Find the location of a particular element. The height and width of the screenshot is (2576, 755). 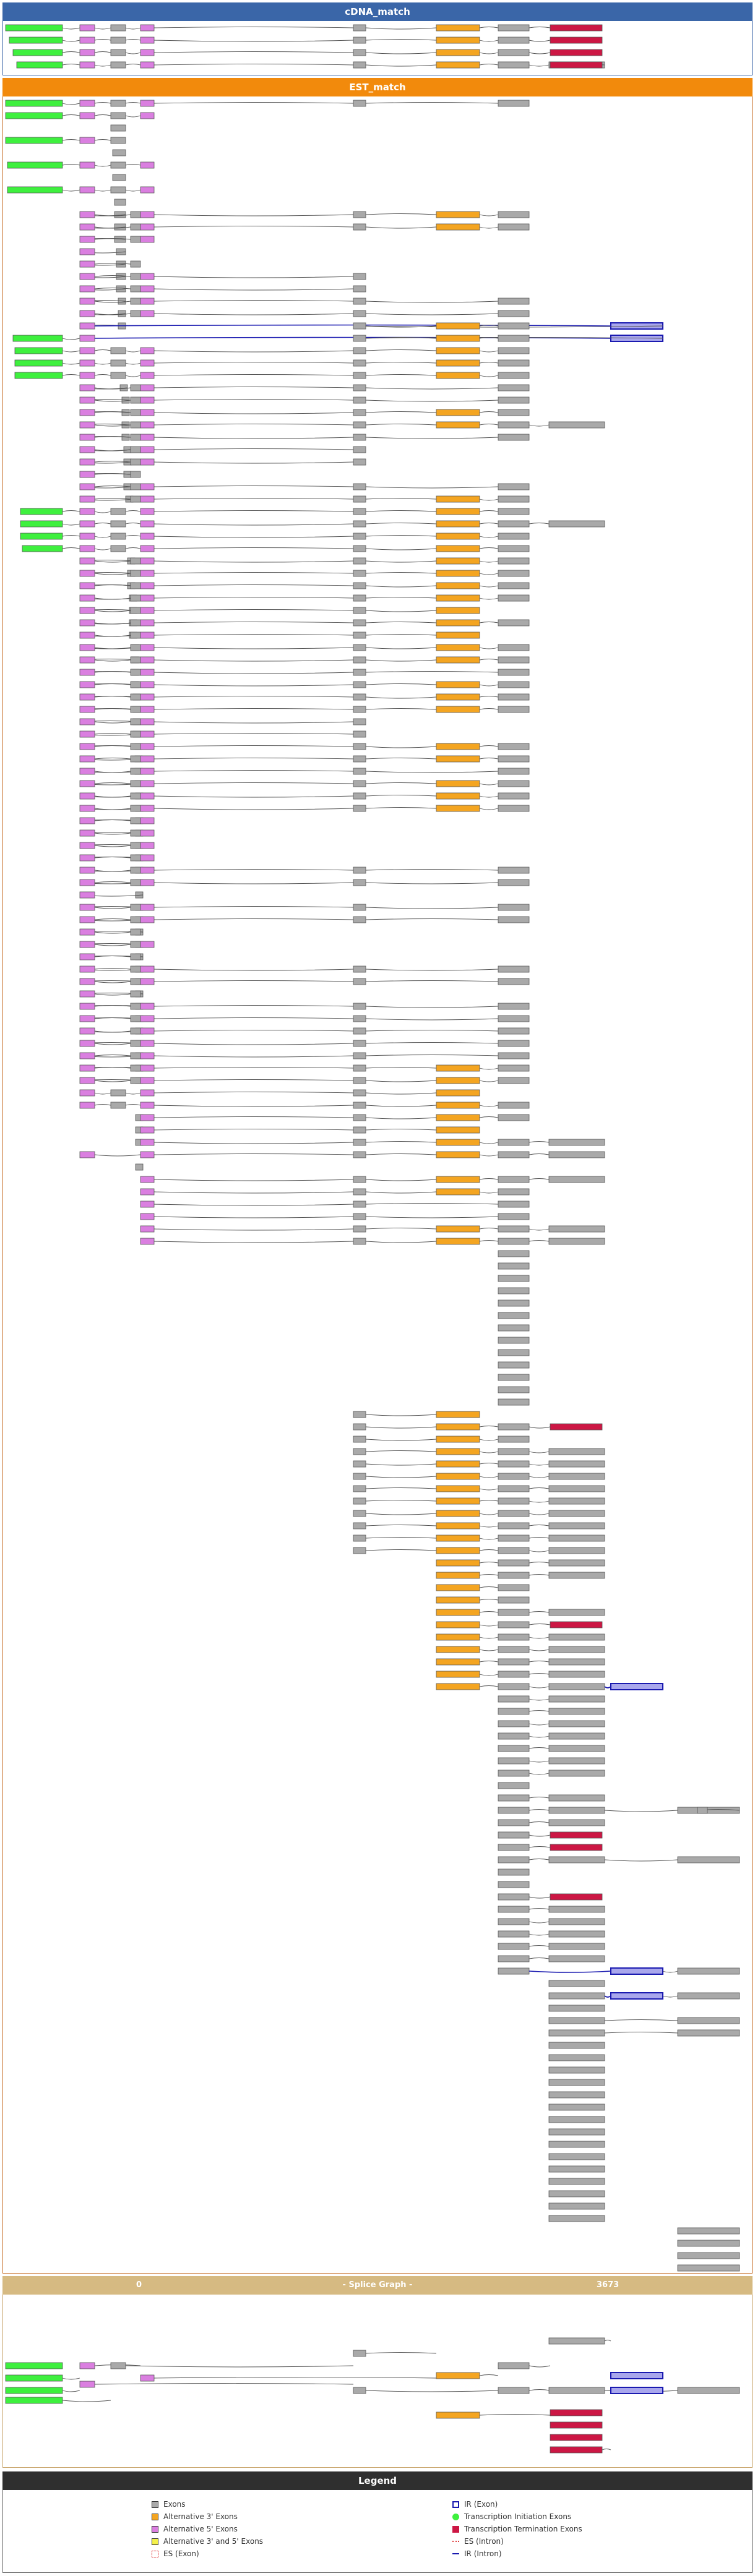

legend-label: Exons is located at coordinates (174, 2504).